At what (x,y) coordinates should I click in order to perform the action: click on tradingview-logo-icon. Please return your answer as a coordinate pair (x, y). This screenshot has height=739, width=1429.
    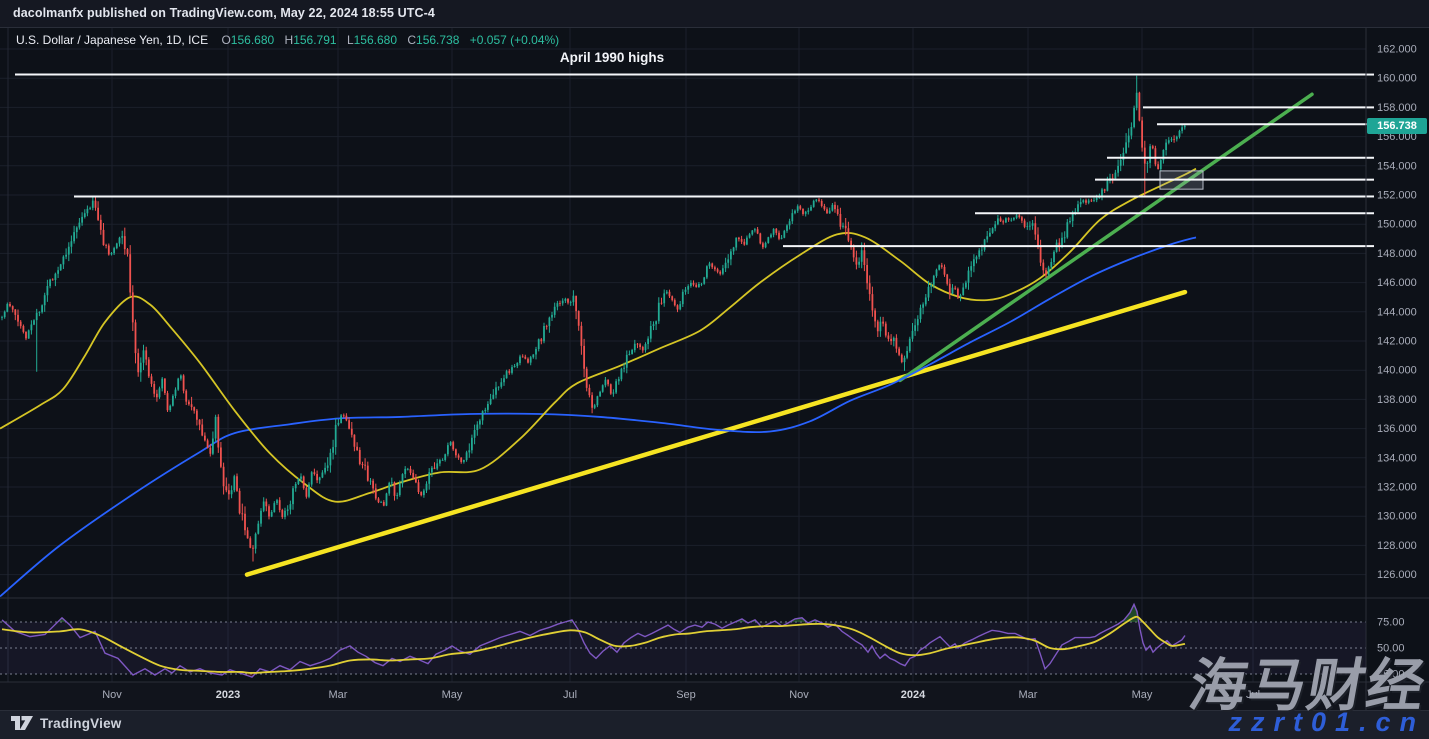
    Looking at the image, I should click on (22, 723).